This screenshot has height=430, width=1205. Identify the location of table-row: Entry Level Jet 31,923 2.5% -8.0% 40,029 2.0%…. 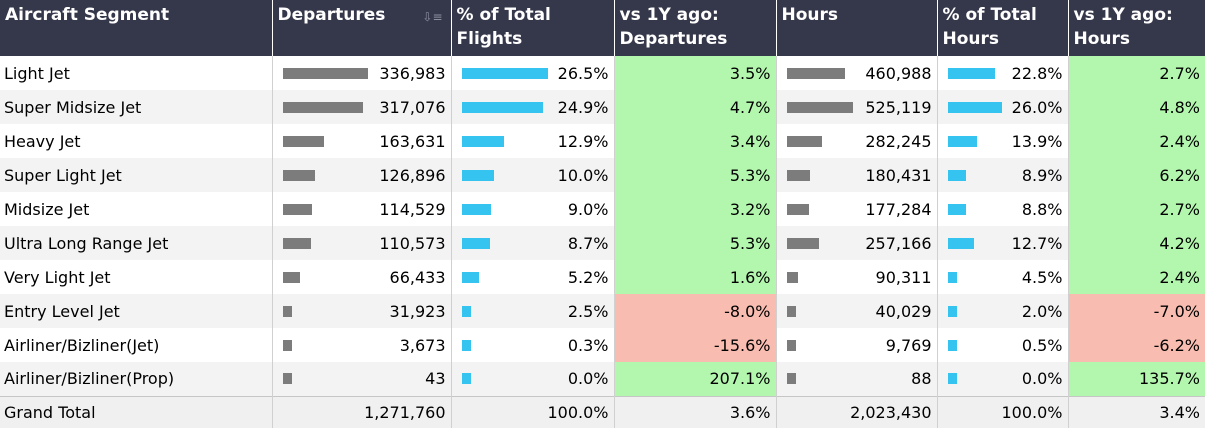
(602, 311).